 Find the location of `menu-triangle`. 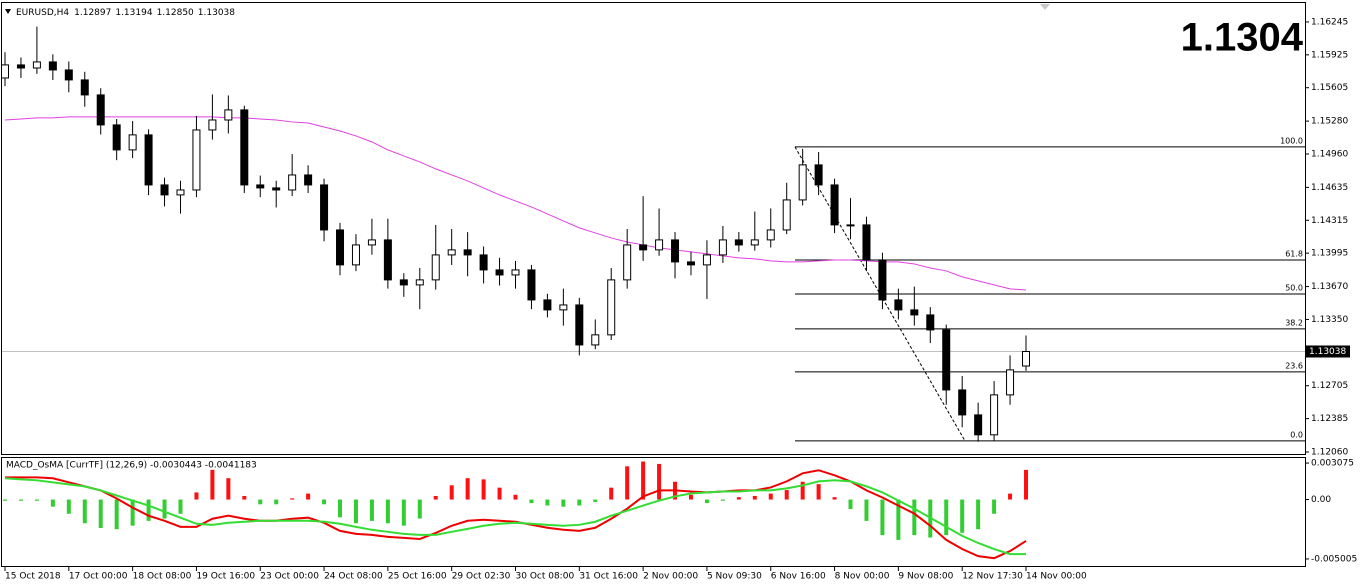

menu-triangle is located at coordinates (8, 11).